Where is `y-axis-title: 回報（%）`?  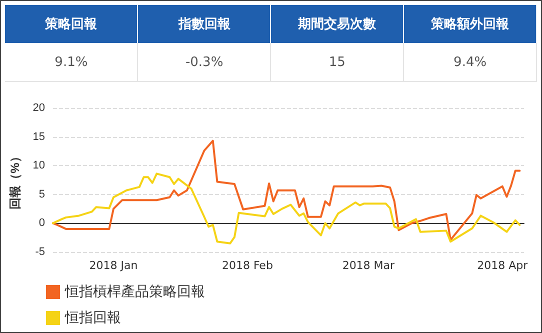
y-axis-title: 回報（%） is located at coordinates (15, 180).